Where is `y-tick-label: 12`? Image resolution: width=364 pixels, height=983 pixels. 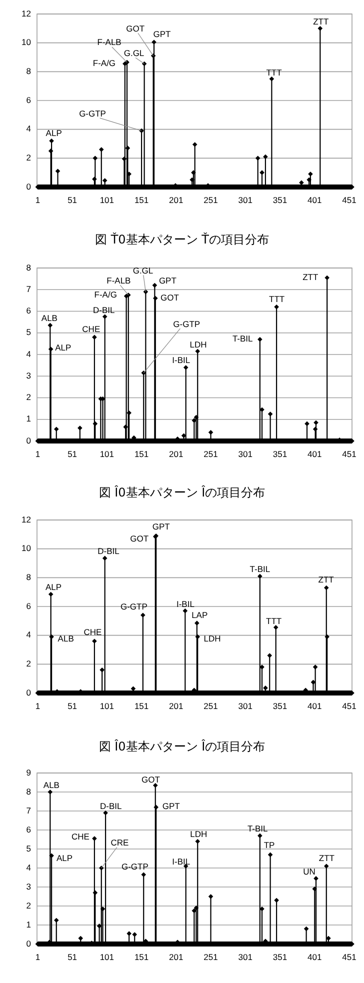
y-tick-label: 12 is located at coordinates (27, 519).